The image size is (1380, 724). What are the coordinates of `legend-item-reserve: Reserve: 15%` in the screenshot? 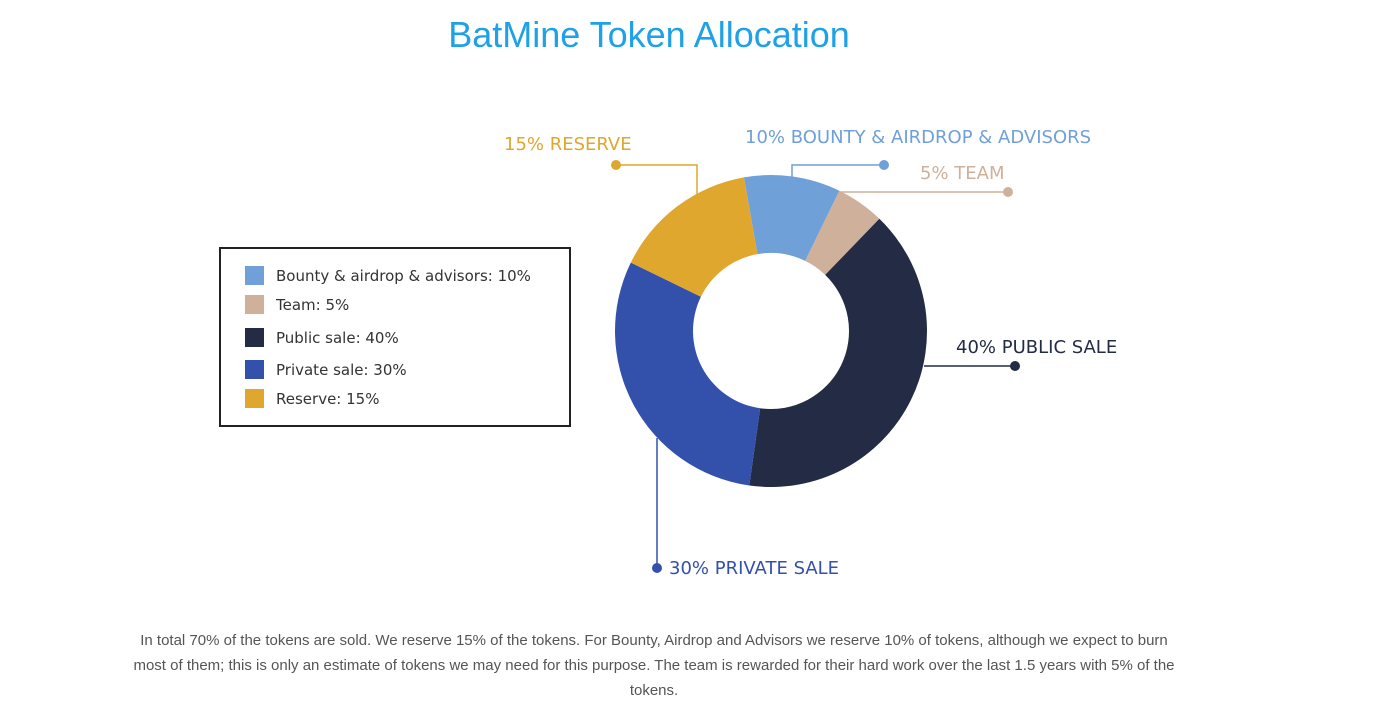 It's located at (312, 398).